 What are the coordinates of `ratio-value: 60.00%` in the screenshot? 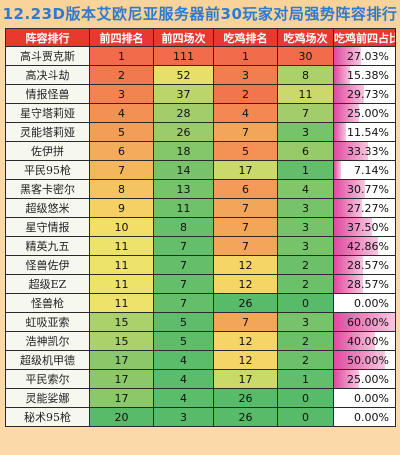 It's located at (368, 322).